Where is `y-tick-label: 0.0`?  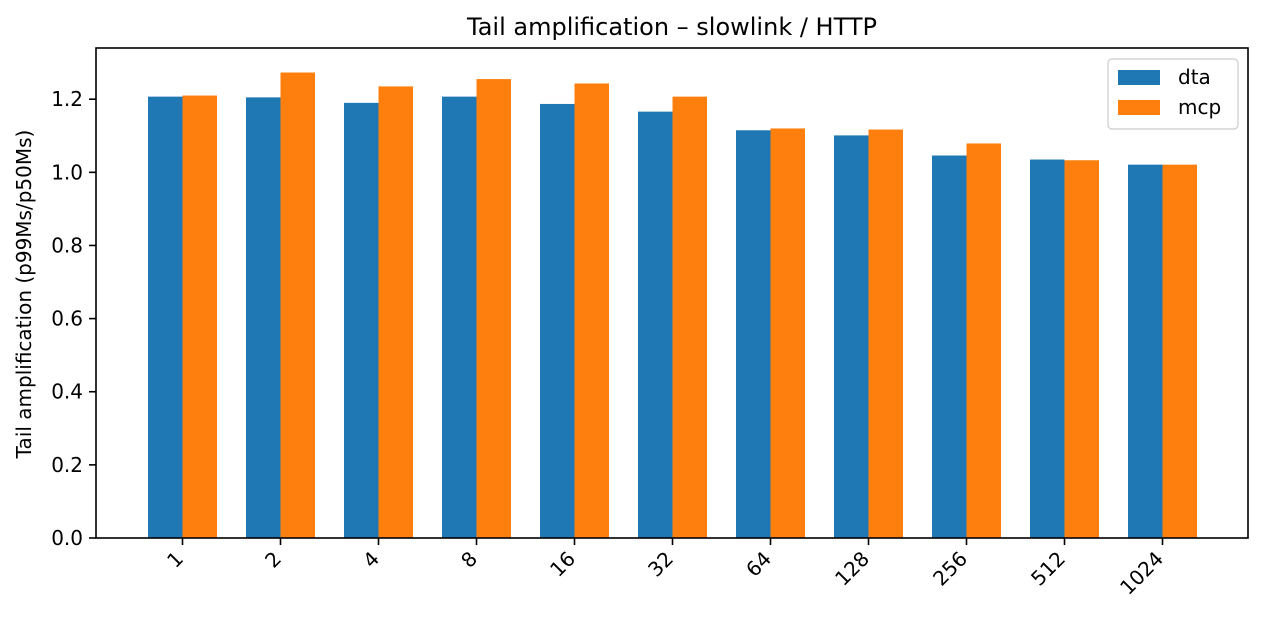
y-tick-label: 0.0 is located at coordinates (67, 538).